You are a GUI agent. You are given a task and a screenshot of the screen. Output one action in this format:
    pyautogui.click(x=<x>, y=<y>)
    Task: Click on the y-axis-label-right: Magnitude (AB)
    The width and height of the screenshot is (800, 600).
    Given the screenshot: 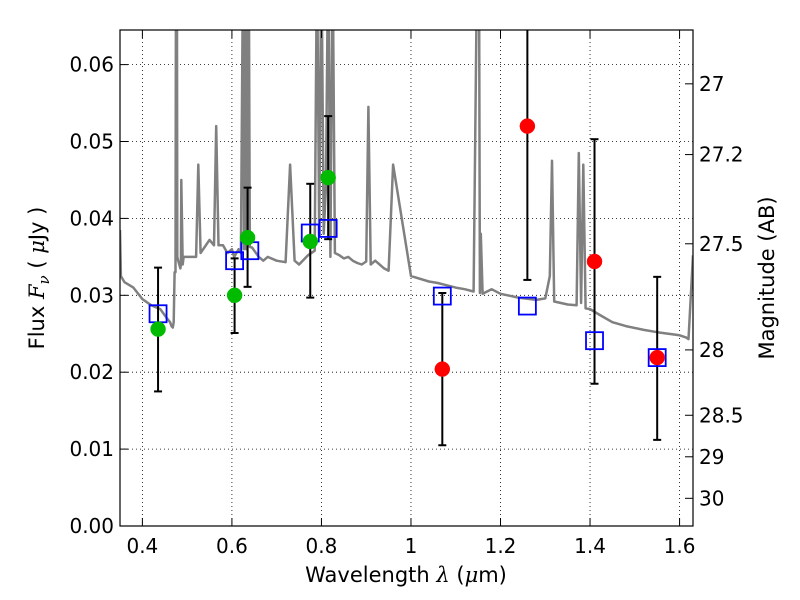 What is the action you would take?
    pyautogui.click(x=767, y=277)
    